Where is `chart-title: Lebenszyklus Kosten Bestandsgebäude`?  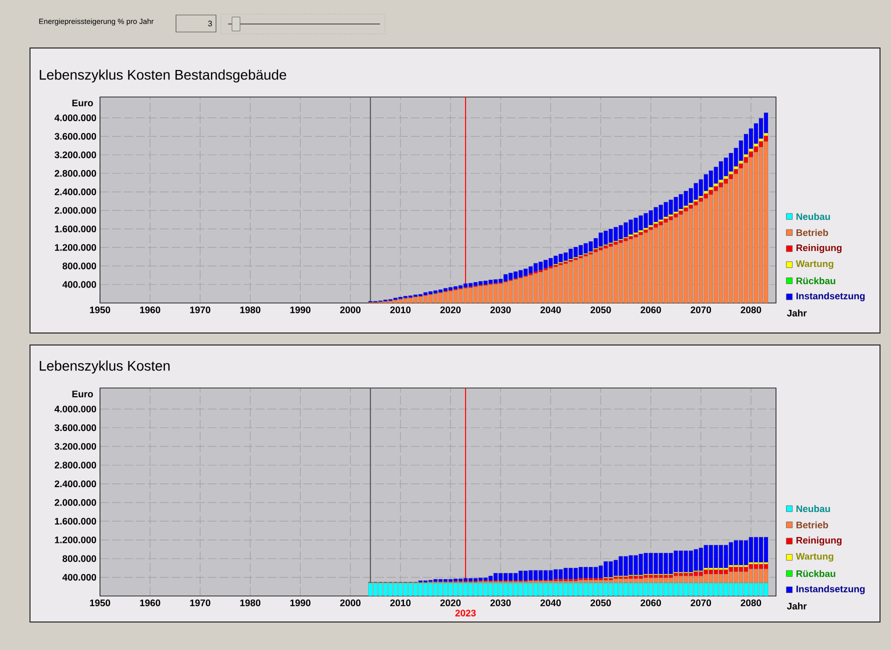
chart-title: Lebenszyklus Kosten Bestandsgebäude is located at coordinates (163, 75).